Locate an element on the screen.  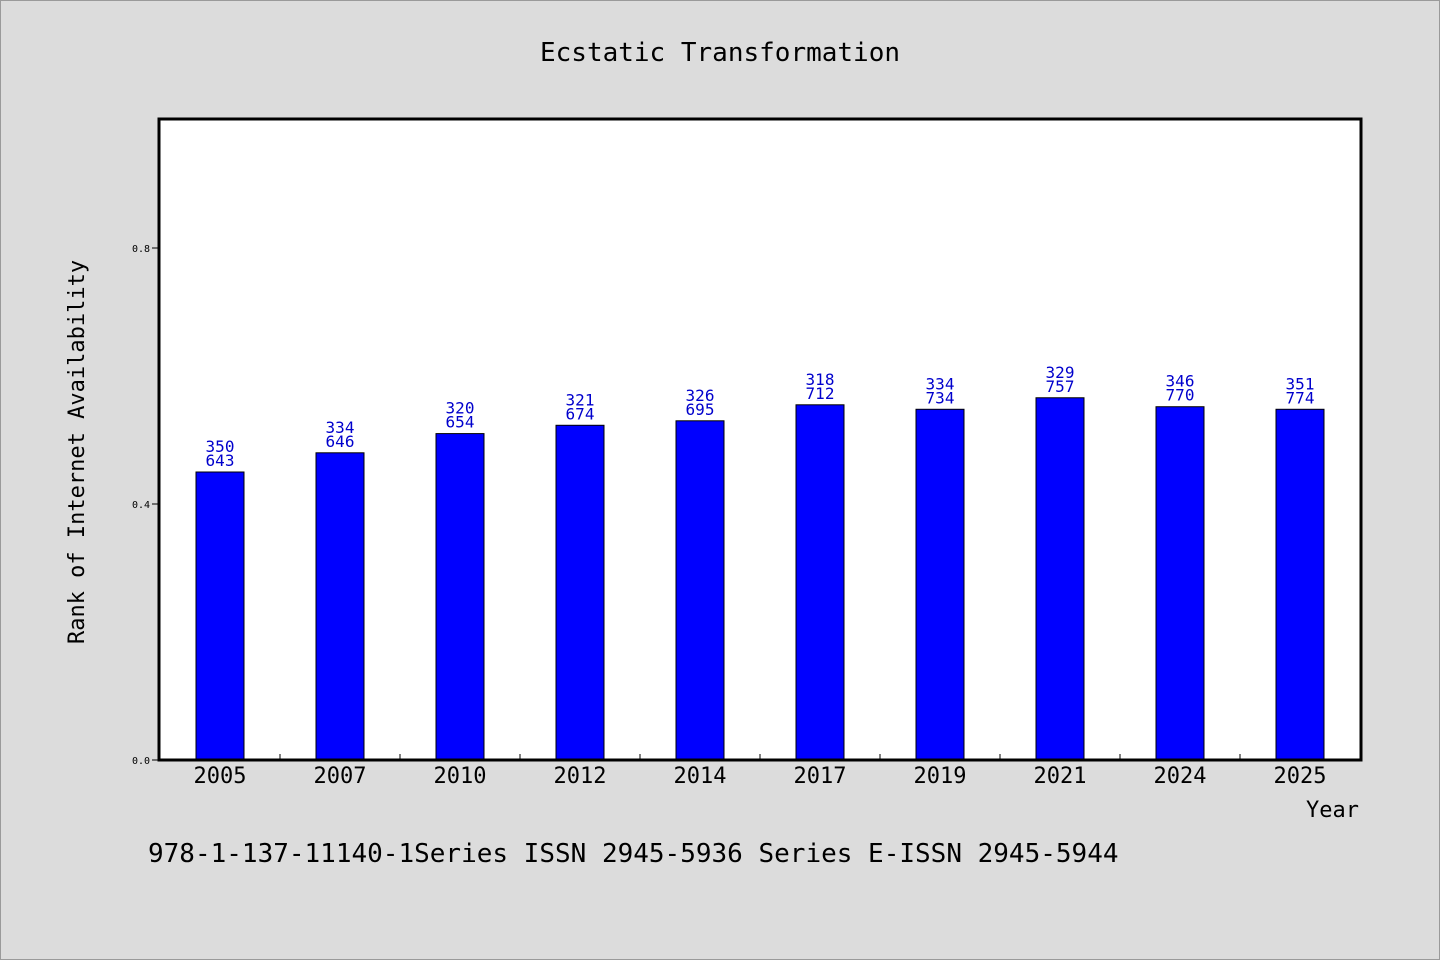
x-tick-label-2024: 2024 is located at coordinates (1180, 776).